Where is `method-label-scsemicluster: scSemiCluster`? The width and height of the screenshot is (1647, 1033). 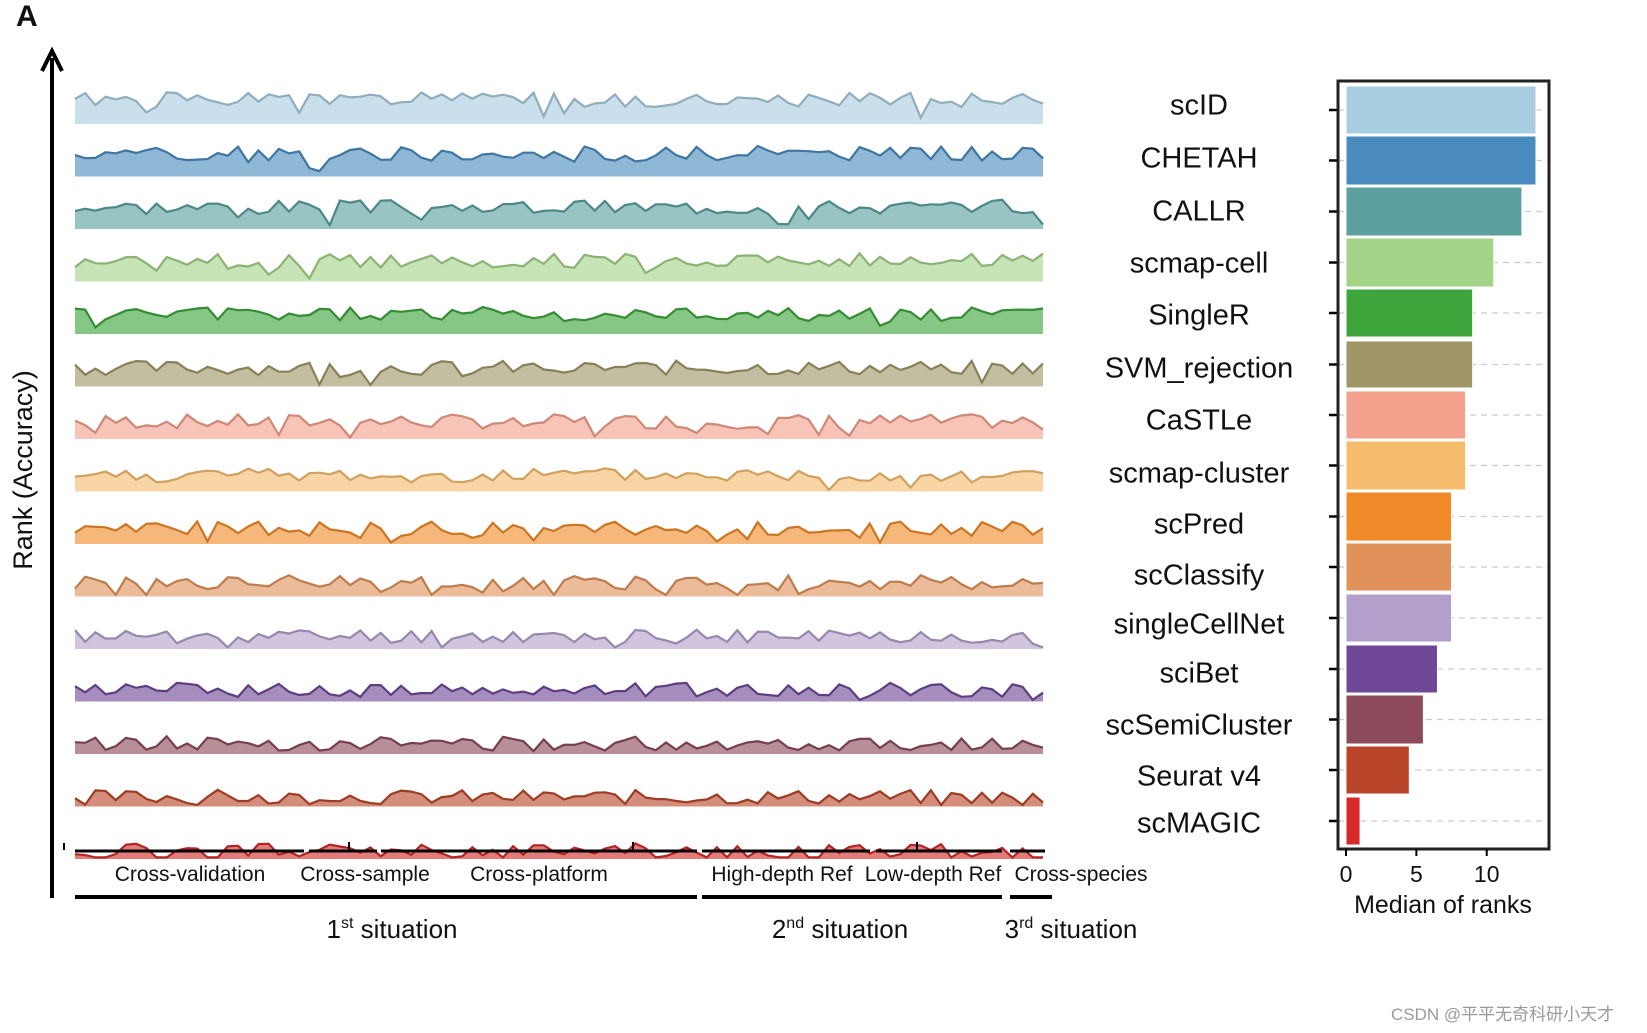 method-label-scsemicluster: scSemiCluster is located at coordinates (1199, 726).